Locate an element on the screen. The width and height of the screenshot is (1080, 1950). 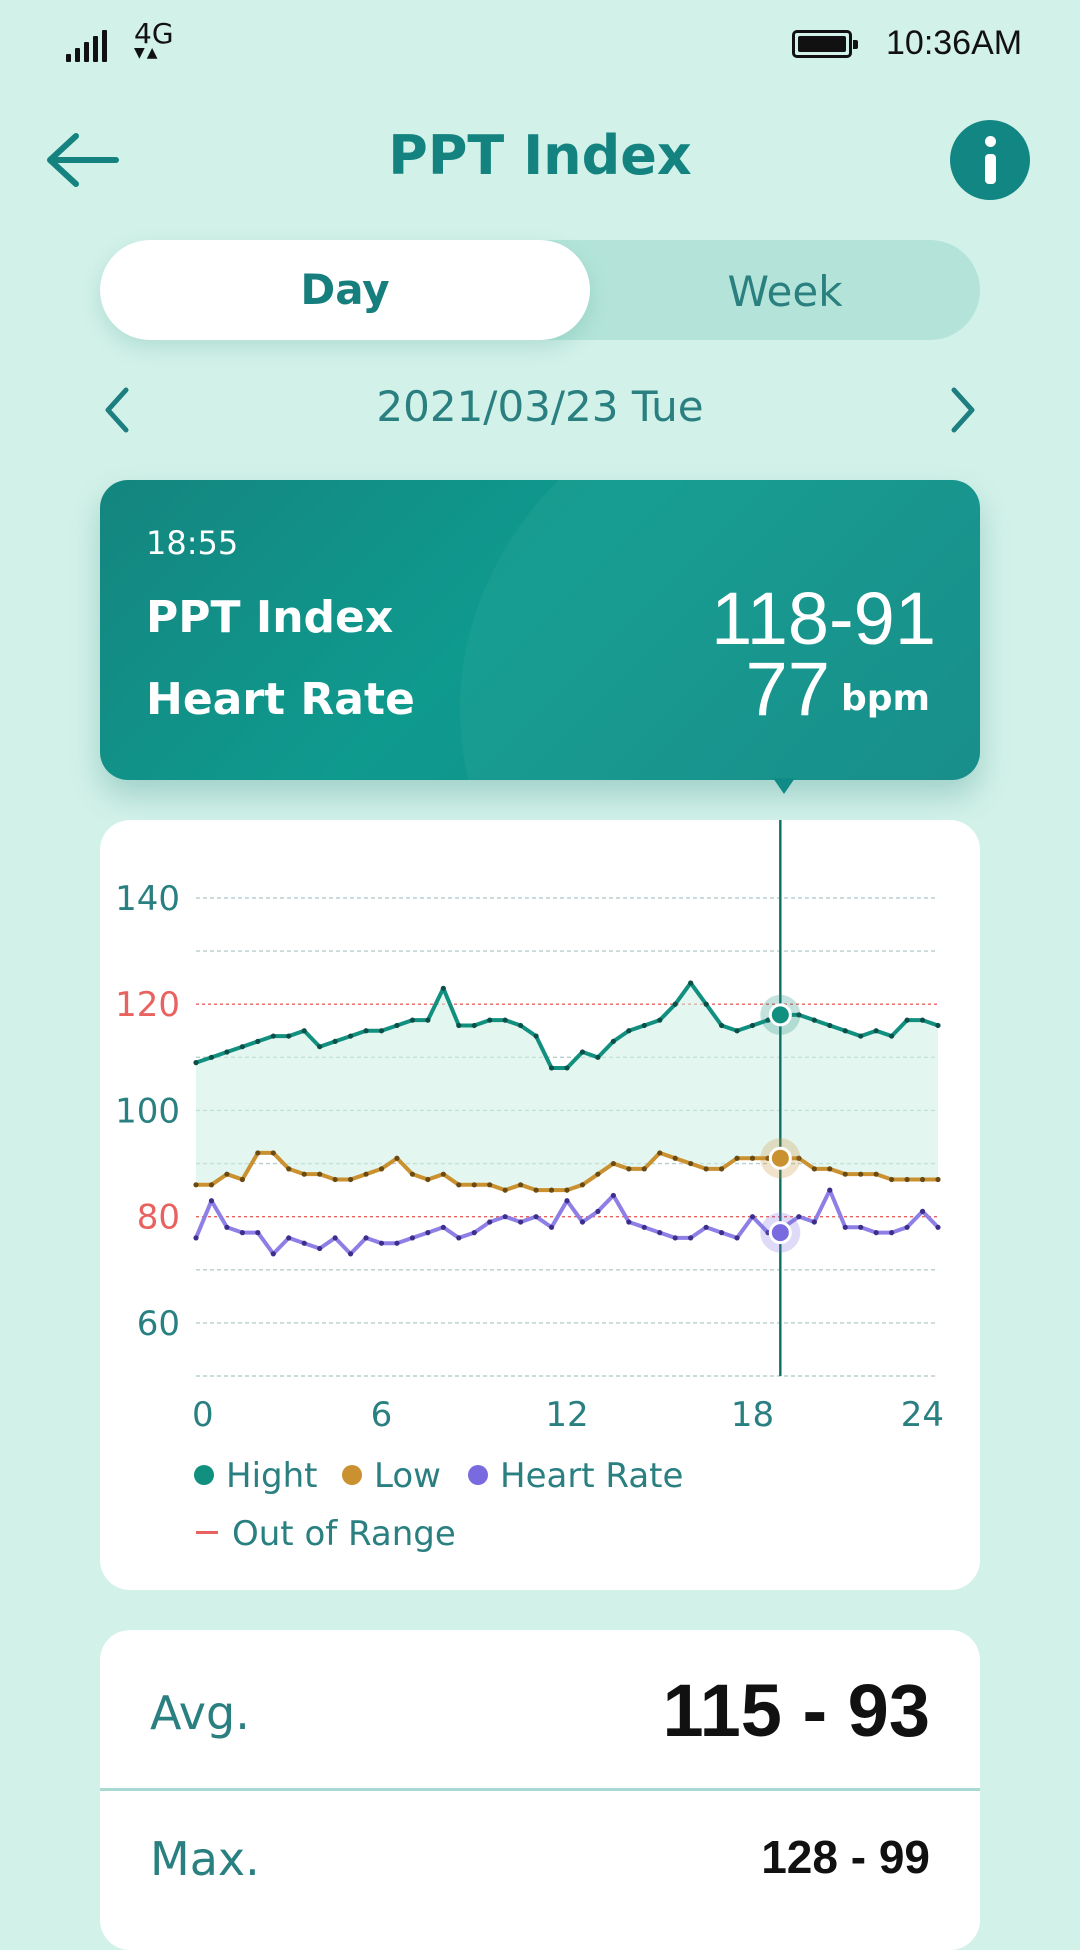
status-bar: 4G ▼▲ 10:36AM is located at coordinates (540, 45).